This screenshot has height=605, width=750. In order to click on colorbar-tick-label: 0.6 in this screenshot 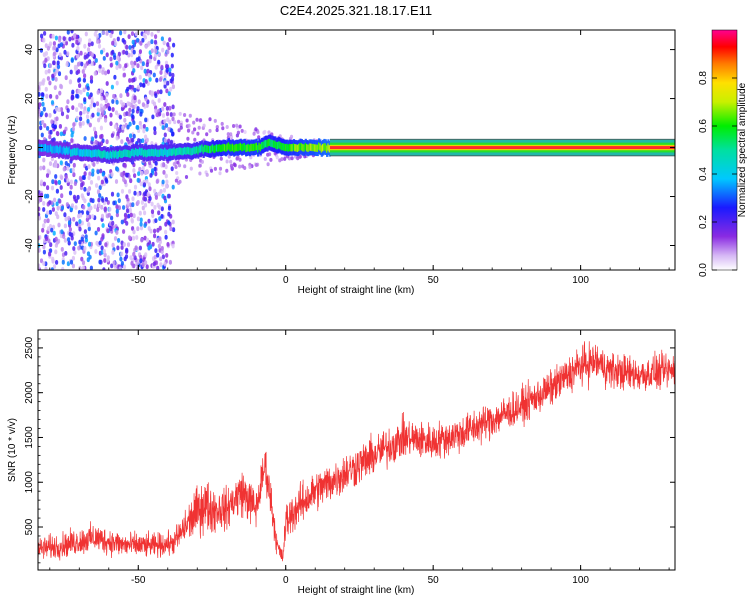, I will do `click(703, 126)`.